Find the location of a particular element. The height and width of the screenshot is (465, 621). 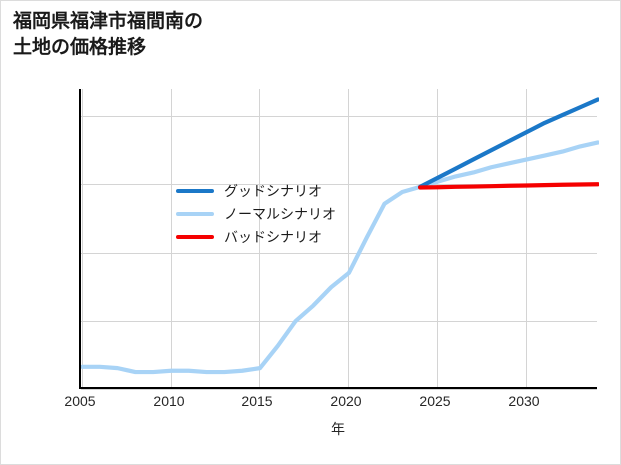

legend-label-bad: バッドシナリオ is located at coordinates (273, 236).